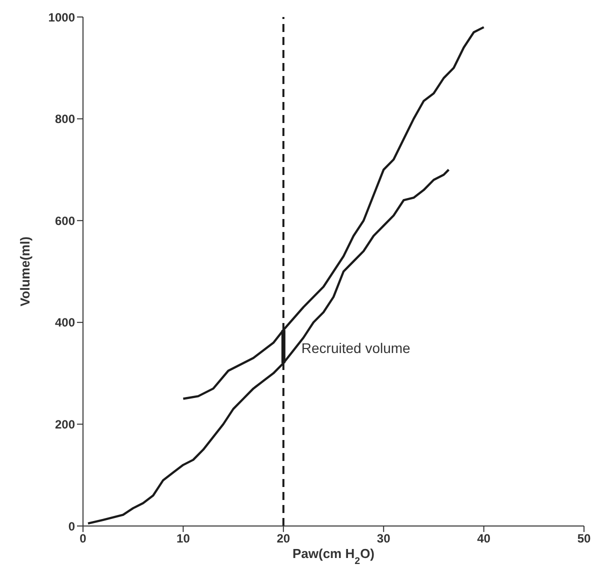  Describe the element at coordinates (72, 526) in the screenshot. I see `y-tick-label: 0` at that location.